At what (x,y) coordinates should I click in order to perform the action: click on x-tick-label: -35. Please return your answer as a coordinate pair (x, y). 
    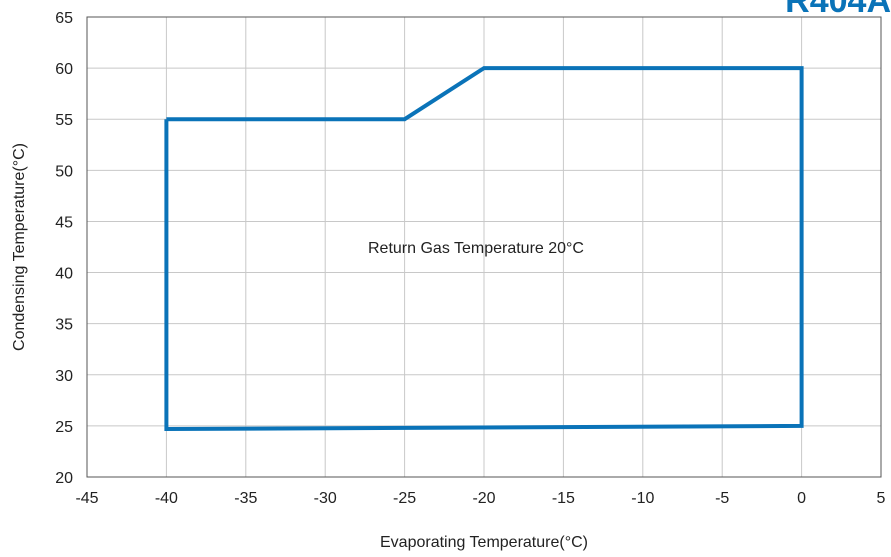
    Looking at the image, I should click on (245, 498).